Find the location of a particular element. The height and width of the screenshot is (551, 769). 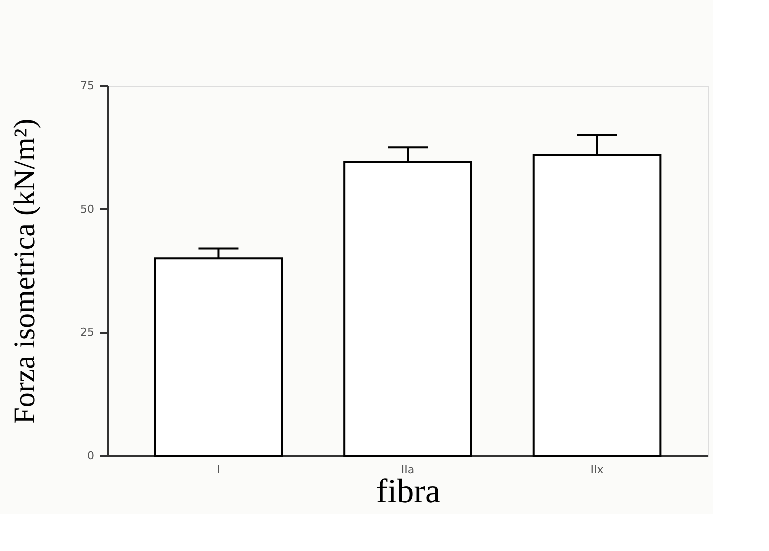

y-tick-label: 50 is located at coordinates (87, 209).